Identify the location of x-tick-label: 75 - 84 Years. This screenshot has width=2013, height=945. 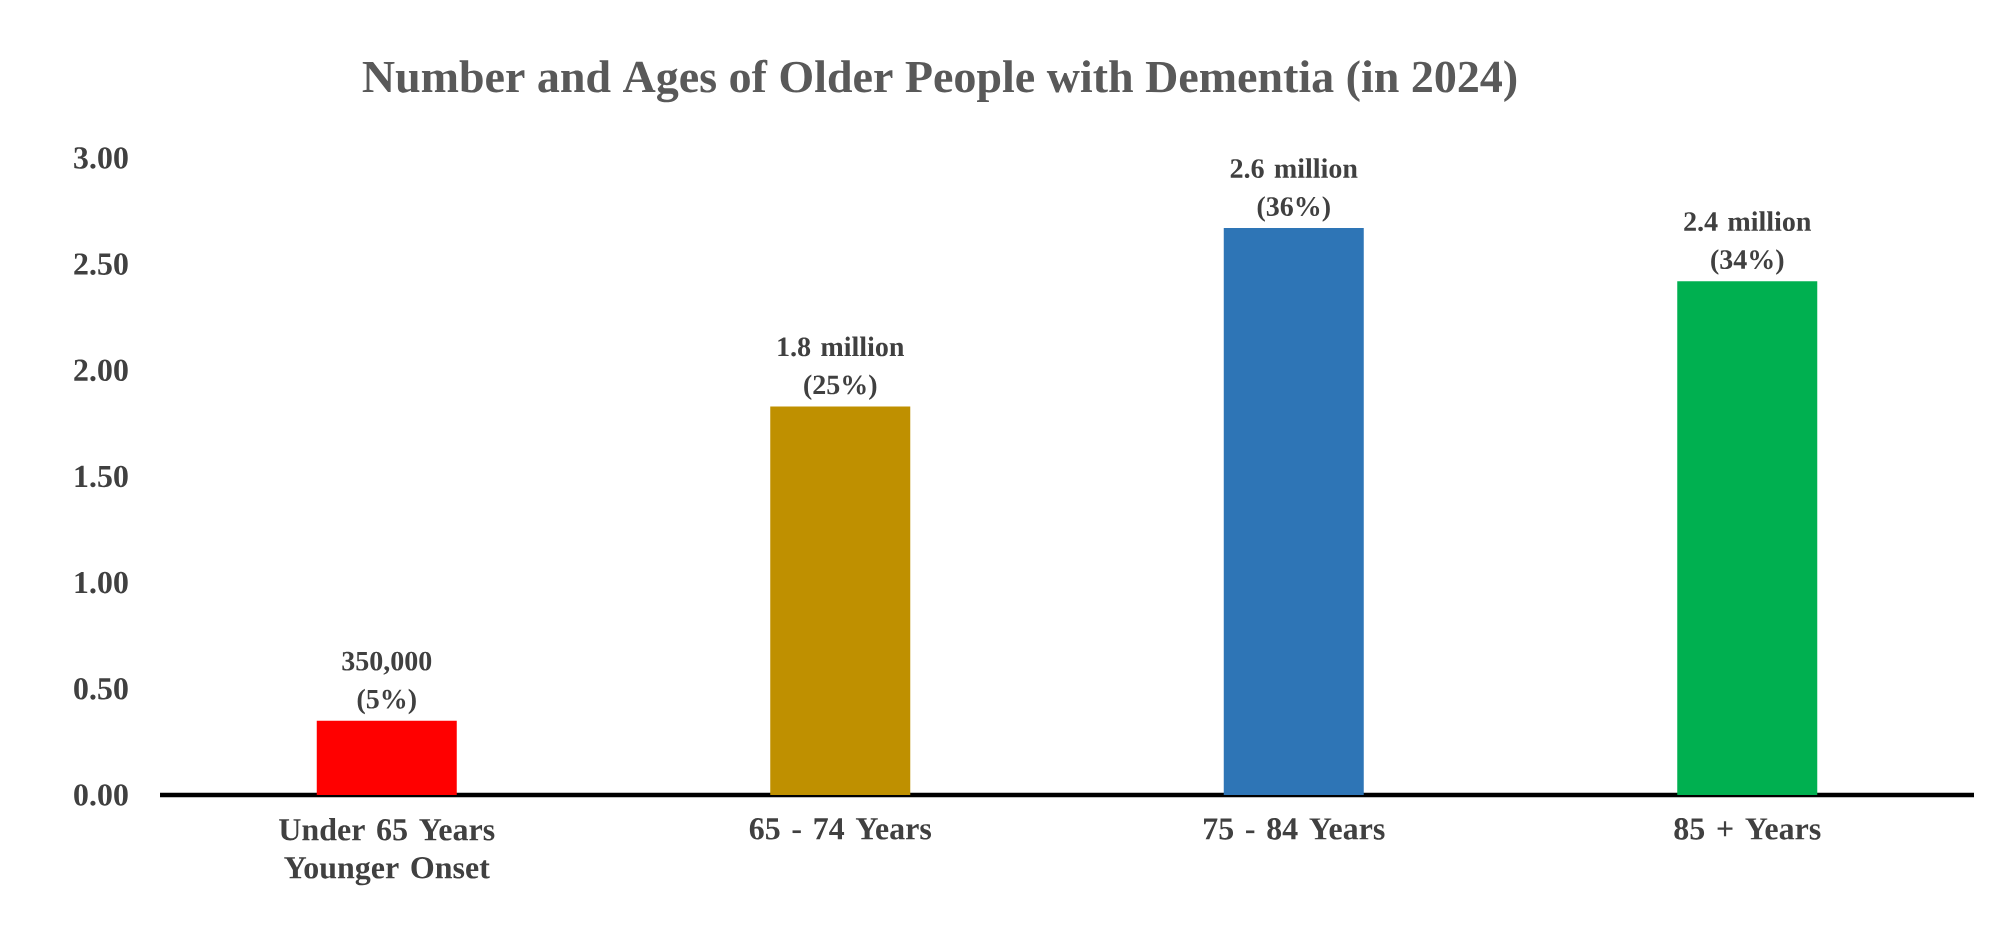
(1294, 829).